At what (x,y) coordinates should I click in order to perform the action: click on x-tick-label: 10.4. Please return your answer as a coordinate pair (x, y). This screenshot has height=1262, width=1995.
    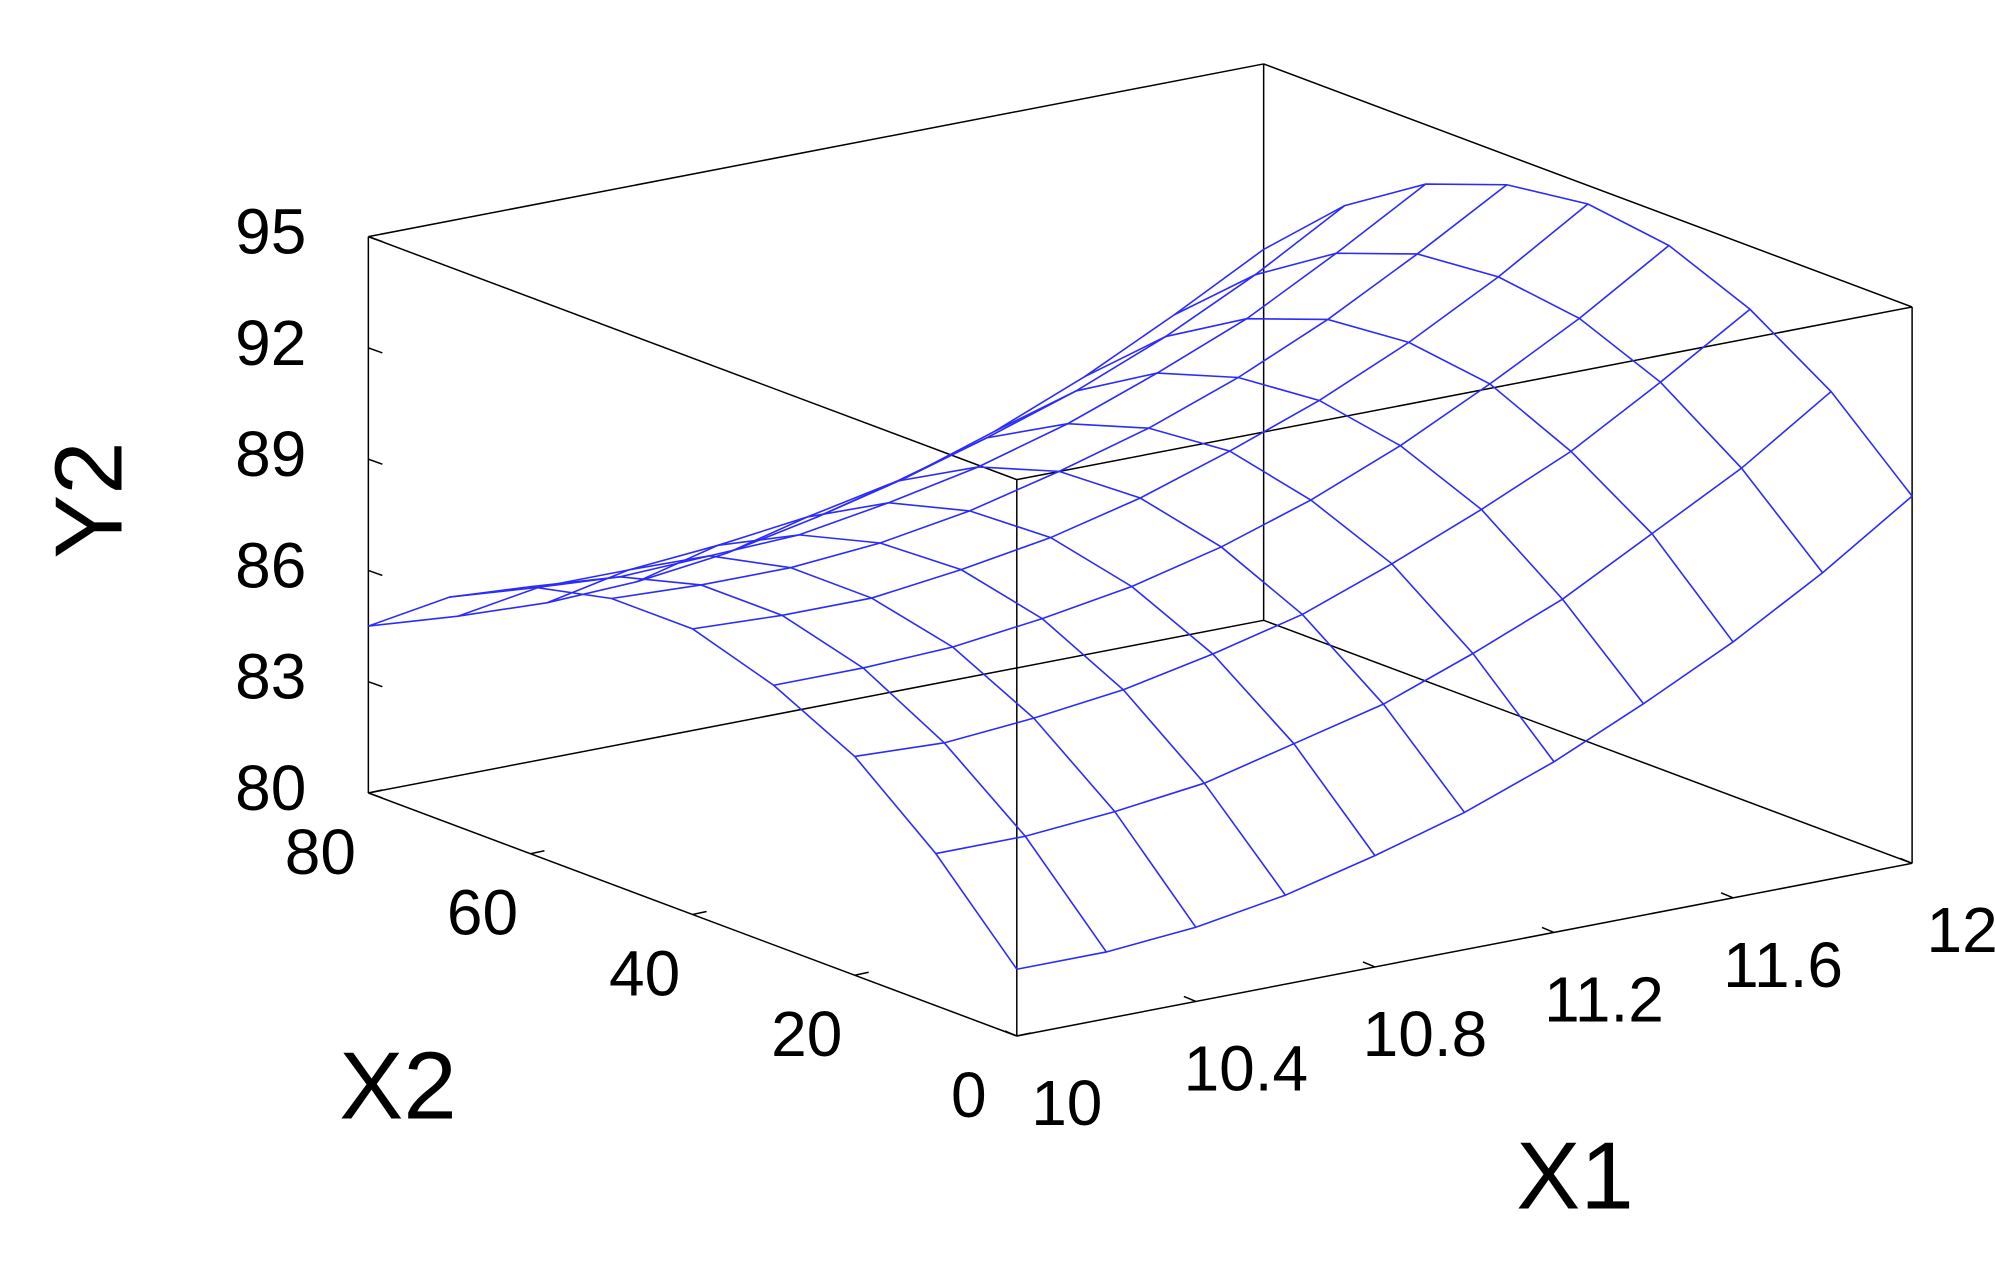
    Looking at the image, I should click on (1246, 1068).